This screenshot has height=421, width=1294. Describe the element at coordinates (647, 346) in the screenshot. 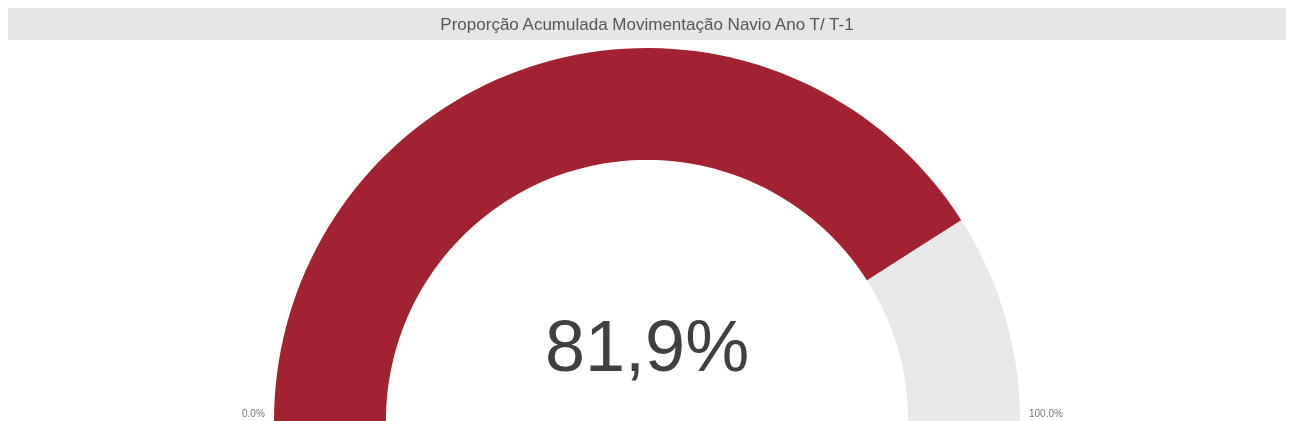

I see `text: 81,9%` at that location.